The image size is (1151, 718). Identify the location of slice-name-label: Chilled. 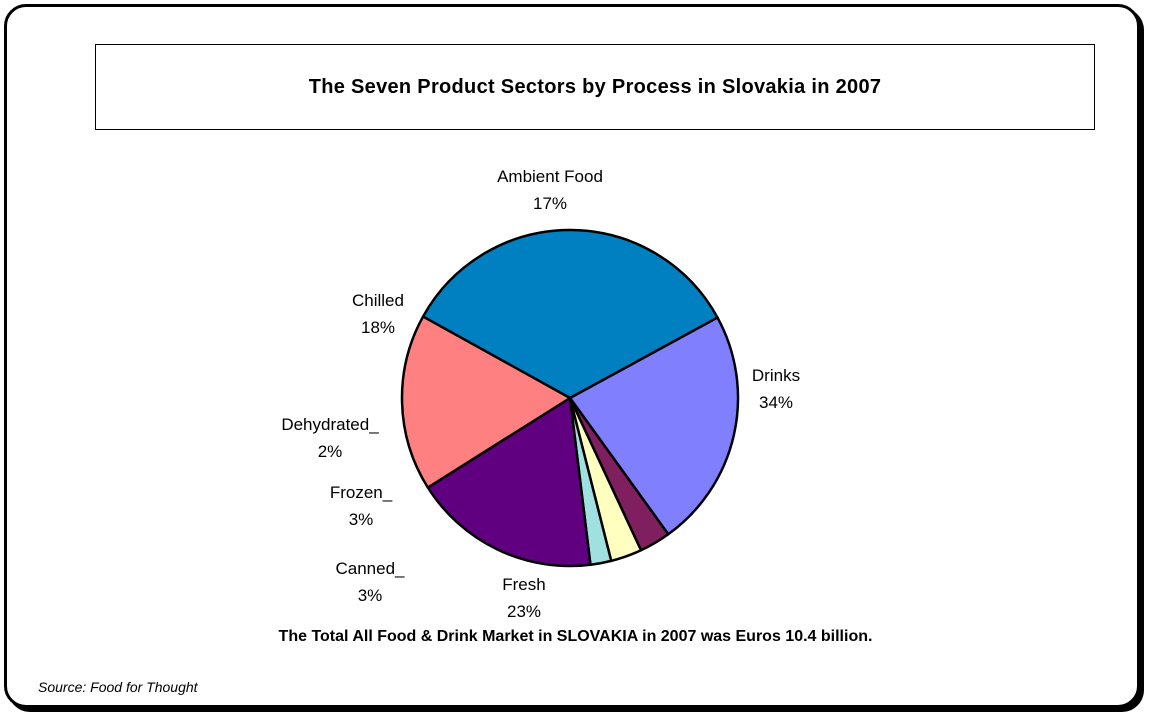
(378, 300).